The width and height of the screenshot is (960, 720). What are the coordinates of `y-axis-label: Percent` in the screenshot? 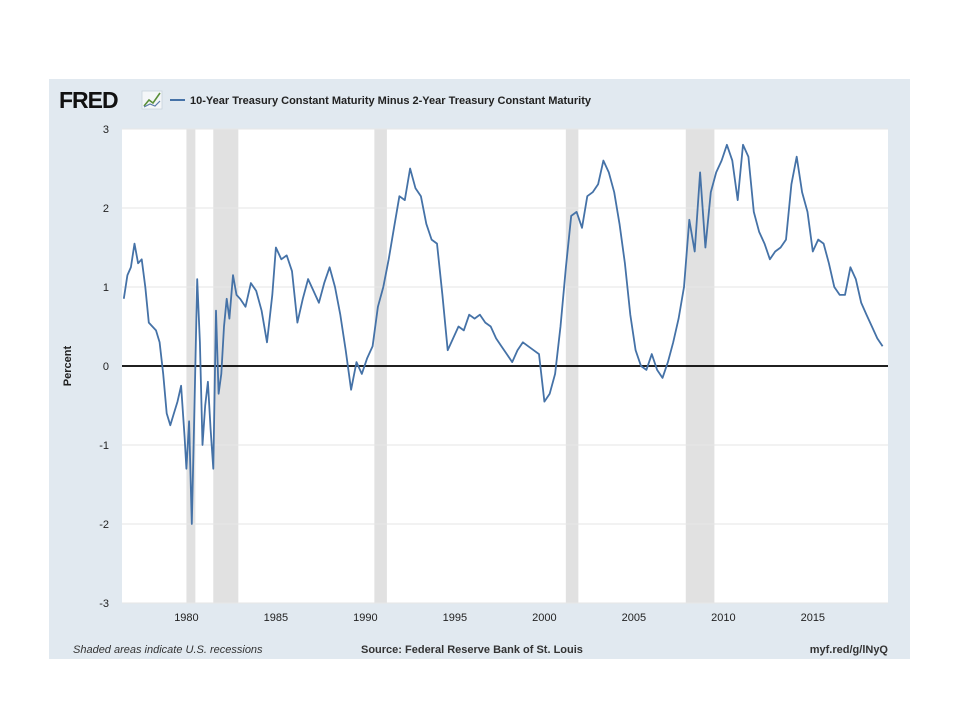 It's located at (68, 365).